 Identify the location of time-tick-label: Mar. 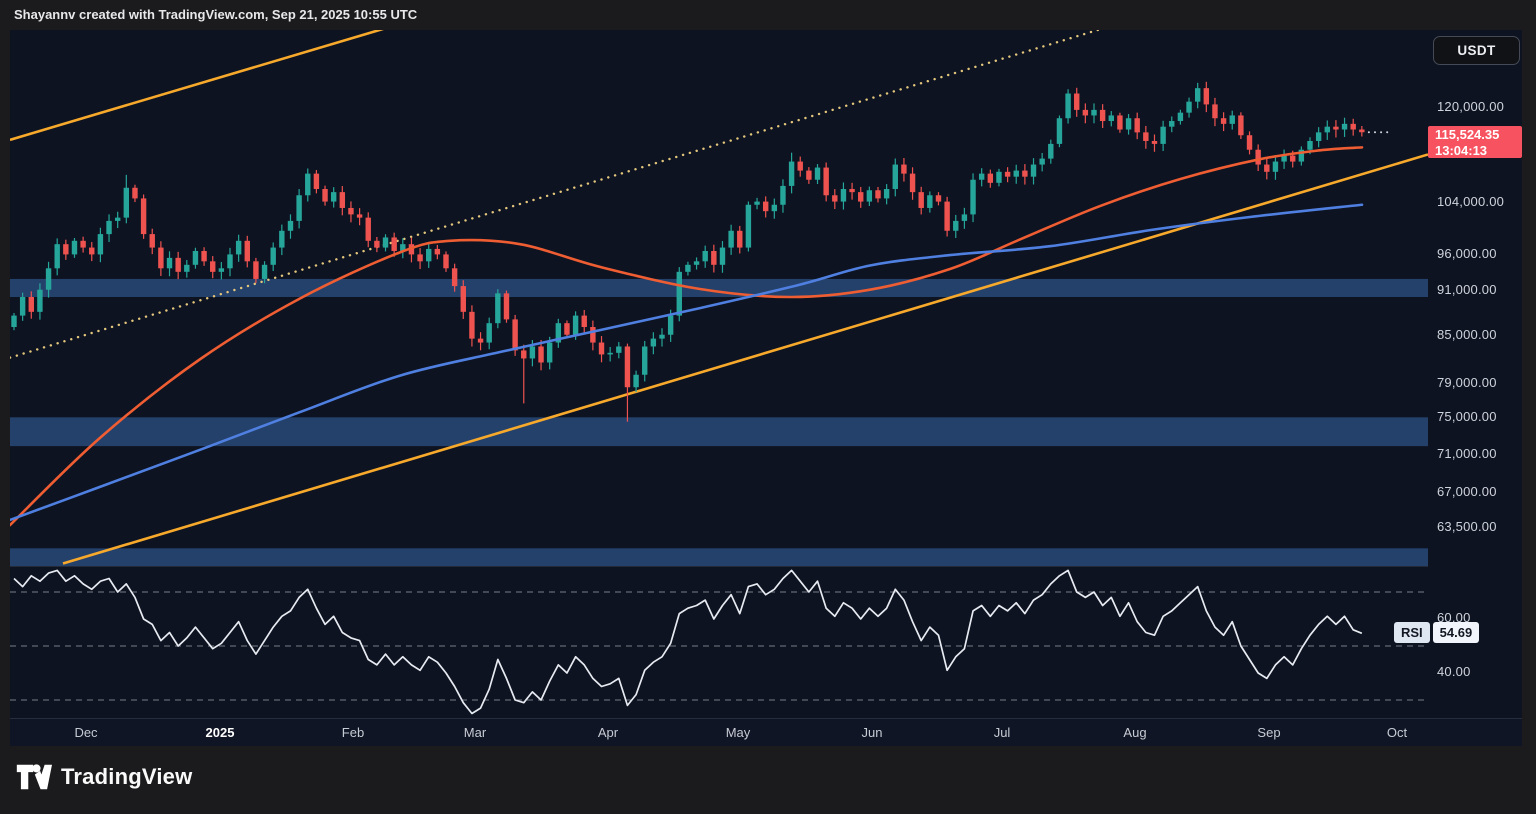
(475, 732).